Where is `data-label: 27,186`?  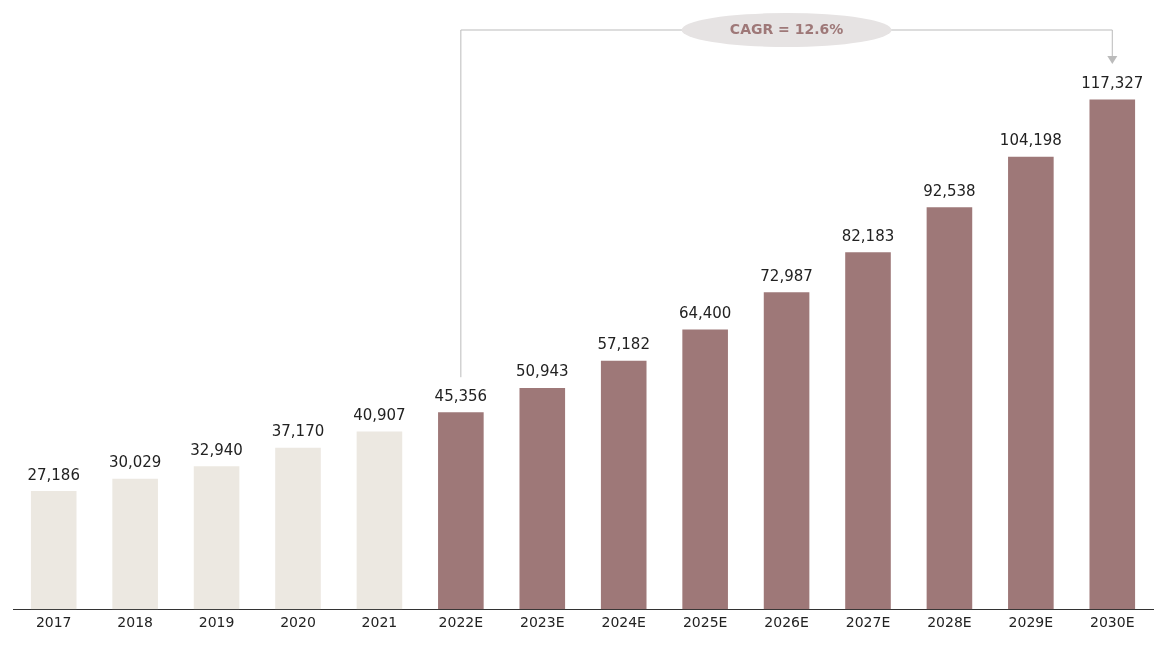 data-label: 27,186 is located at coordinates (53, 474).